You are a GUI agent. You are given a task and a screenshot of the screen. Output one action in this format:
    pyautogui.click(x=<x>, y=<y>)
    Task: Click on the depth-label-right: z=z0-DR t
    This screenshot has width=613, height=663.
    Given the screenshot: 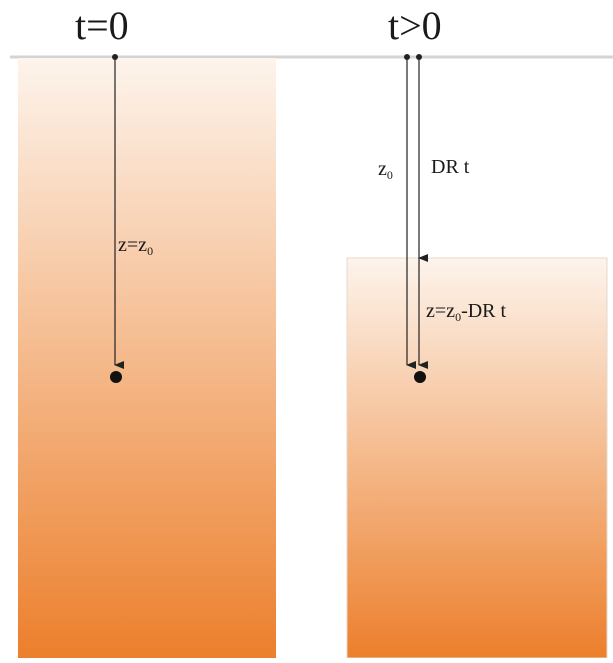 What is the action you would take?
    pyautogui.click(x=466, y=312)
    